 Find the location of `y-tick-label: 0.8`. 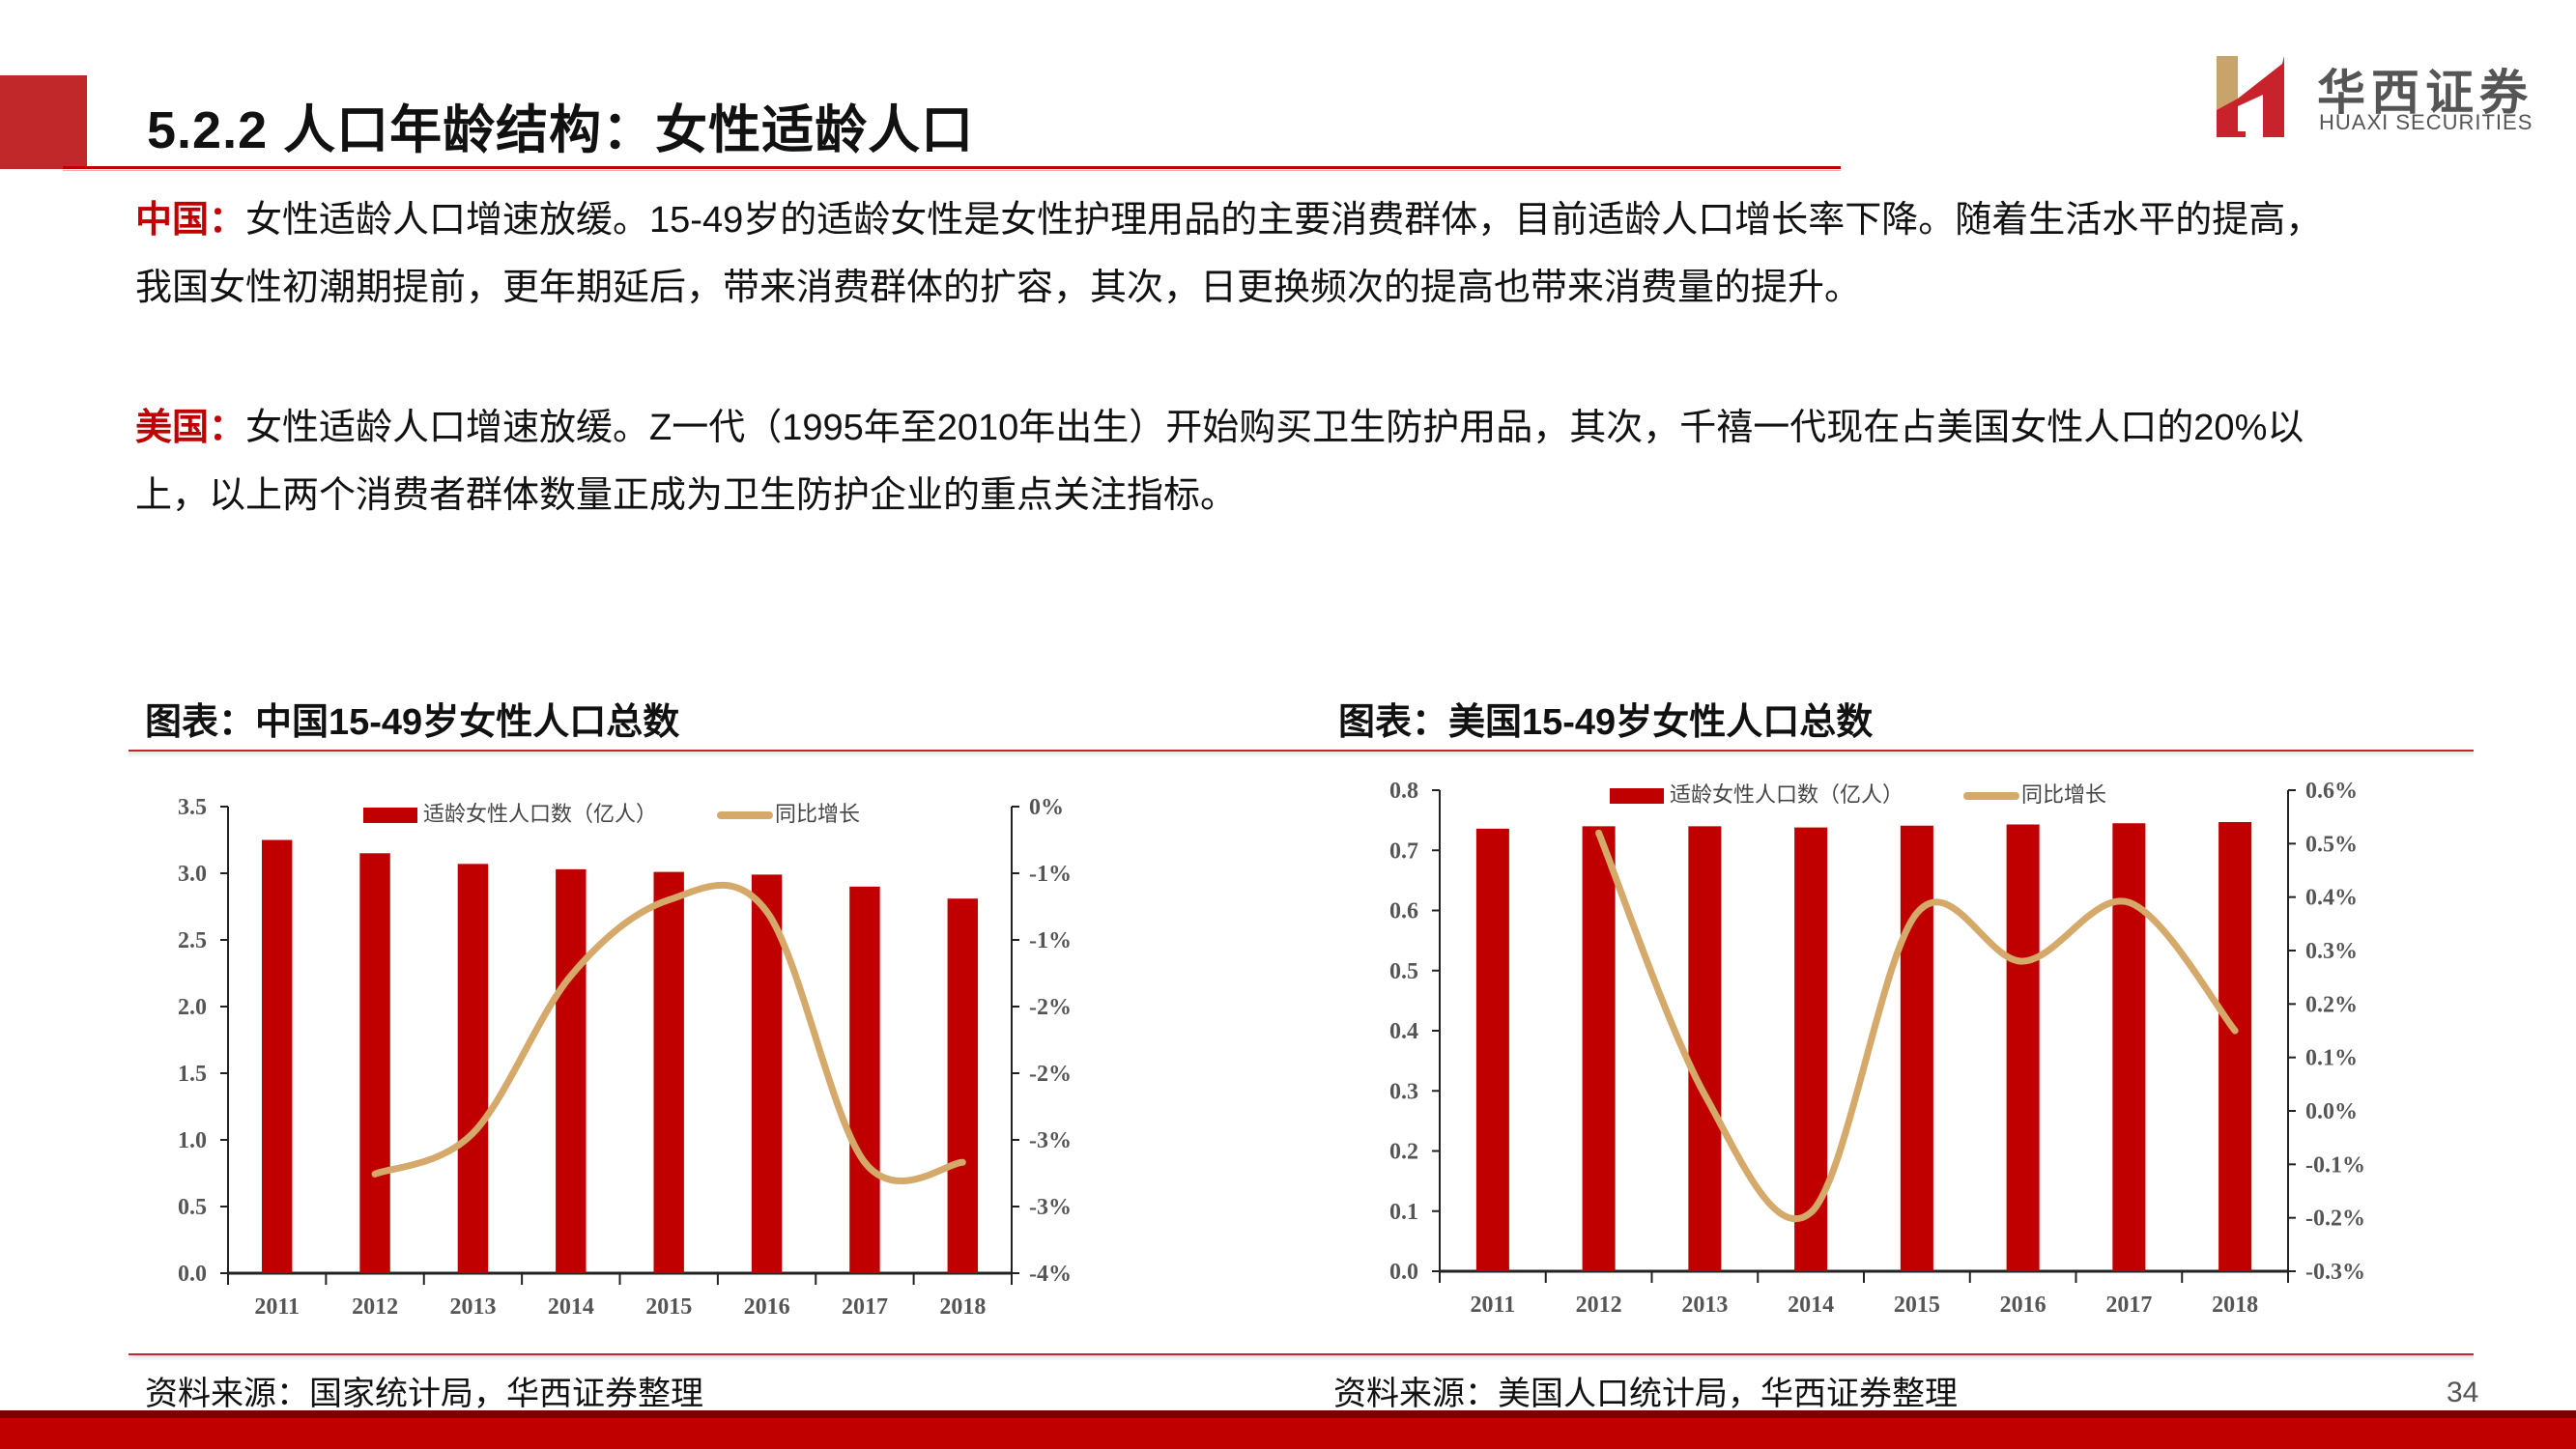

y-tick-label: 0.8 is located at coordinates (1404, 791).